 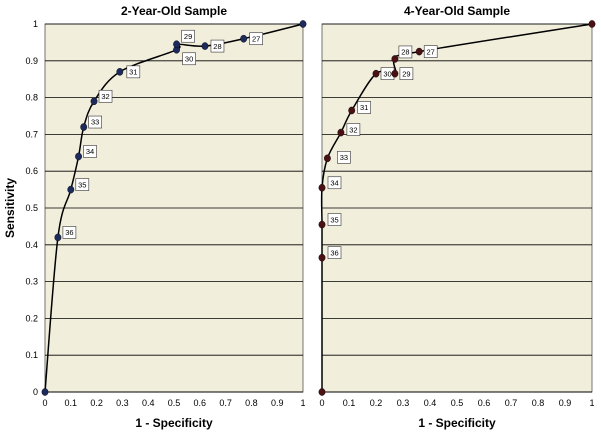 I want to click on y-tick-label: 0.1, so click(x=31, y=355).